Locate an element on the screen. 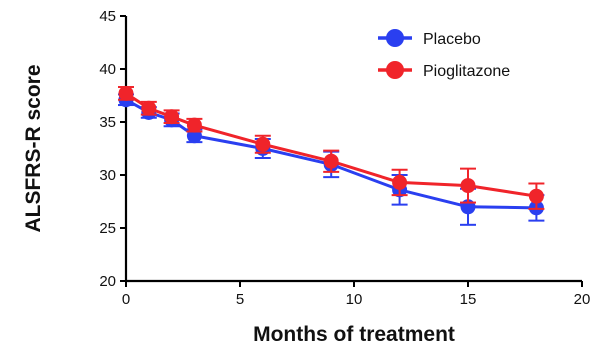 This screenshot has height=361, width=606. y-tick-label: 25 is located at coordinates (107, 228).